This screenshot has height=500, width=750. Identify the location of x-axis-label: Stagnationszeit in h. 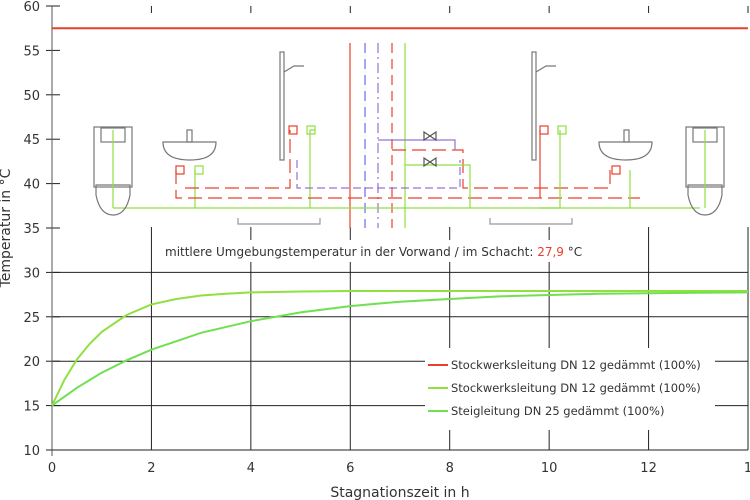
(399, 492).